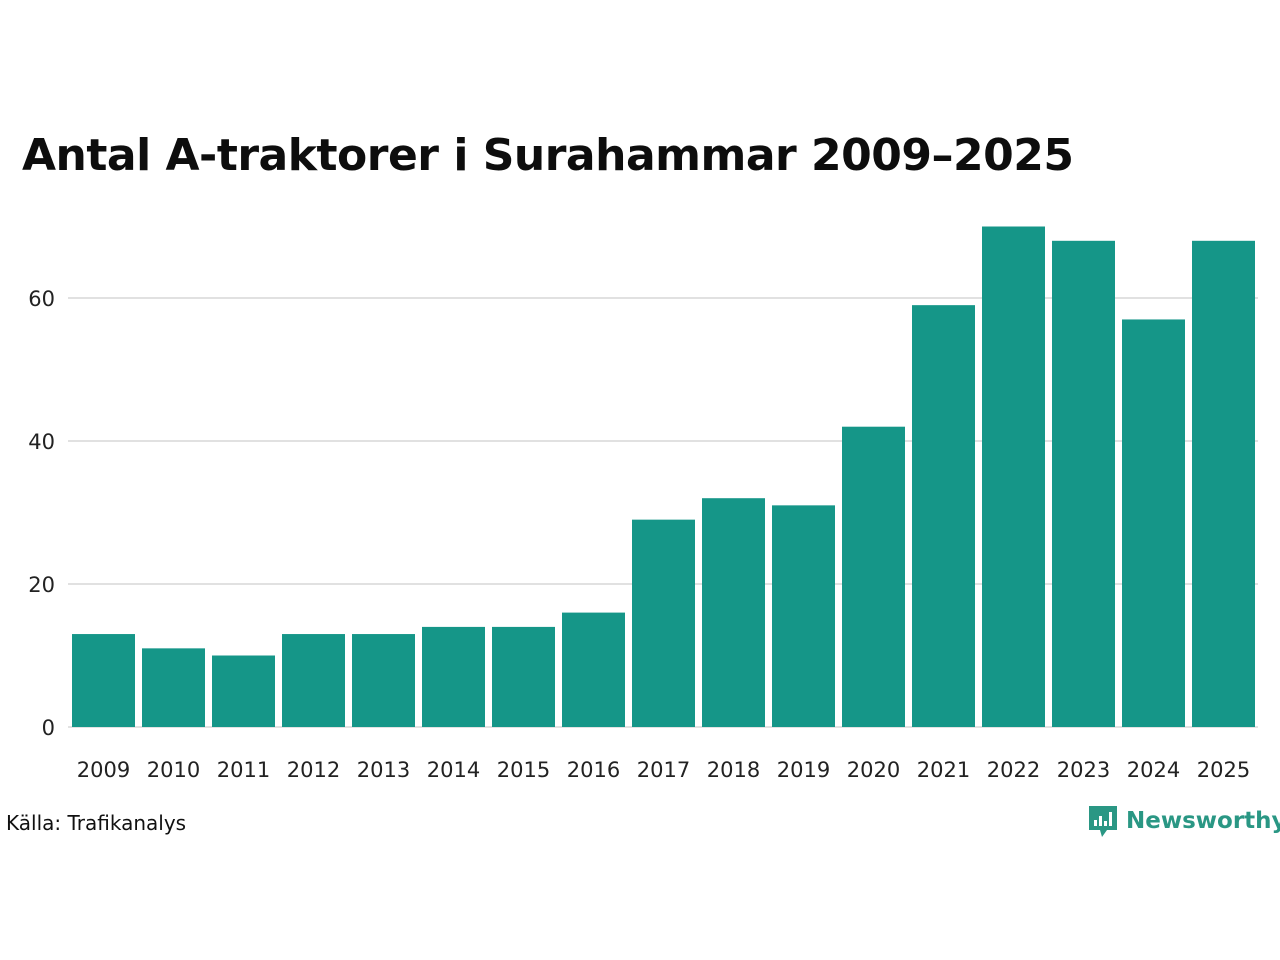 This screenshot has width=1280, height=960. What do you see at coordinates (41, 513) in the screenshot?
I see `y-axis-ticks: 0 20 40 60` at bounding box center [41, 513].